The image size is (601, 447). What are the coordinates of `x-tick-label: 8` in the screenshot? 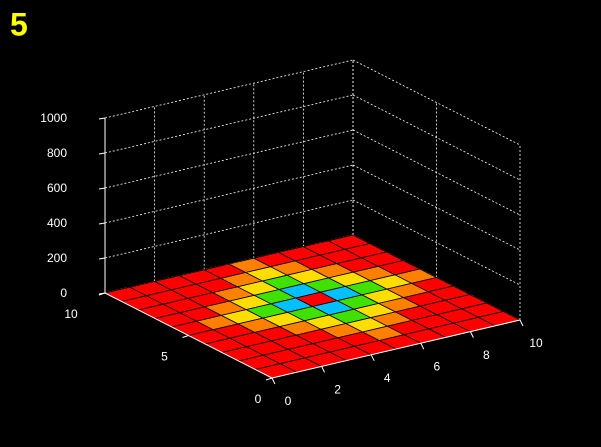 It's located at (486, 355).